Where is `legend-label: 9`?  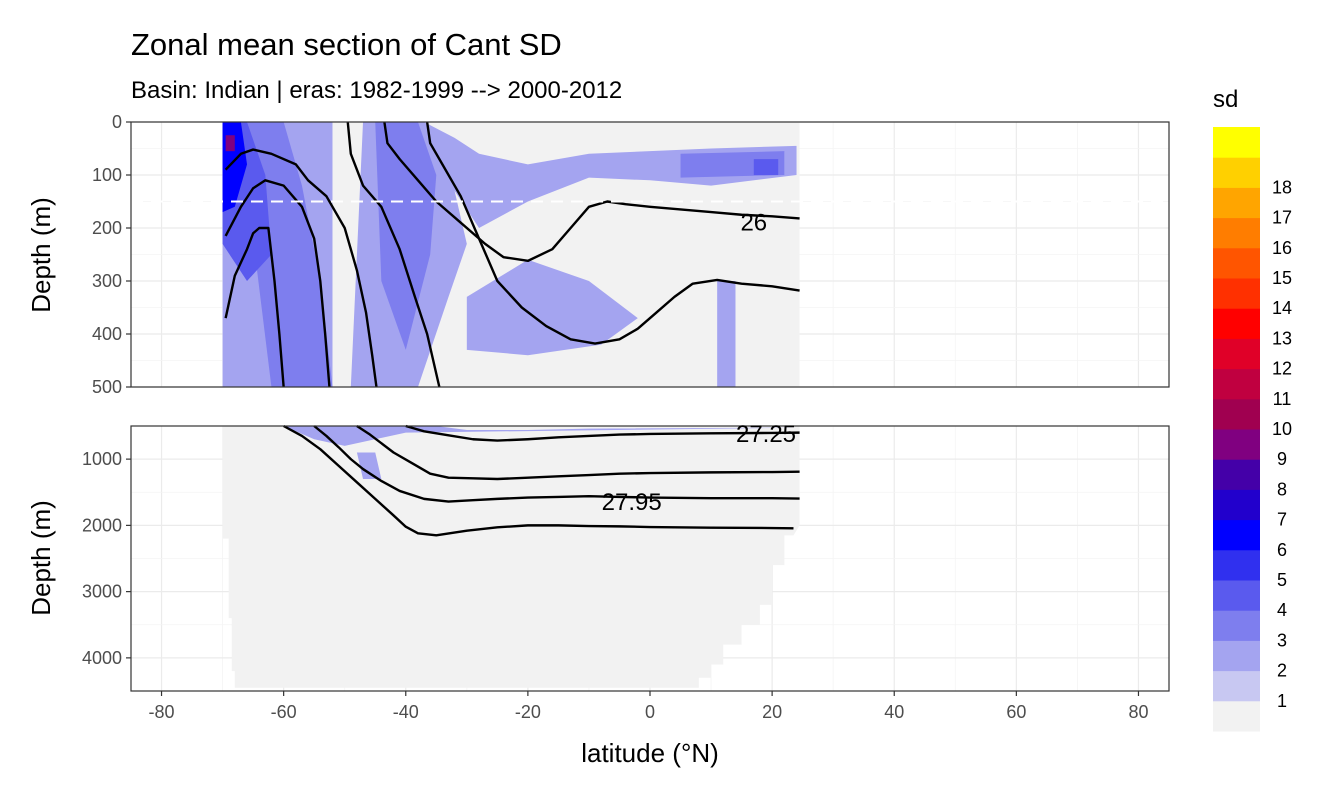 legend-label: 9 is located at coordinates (1282, 459).